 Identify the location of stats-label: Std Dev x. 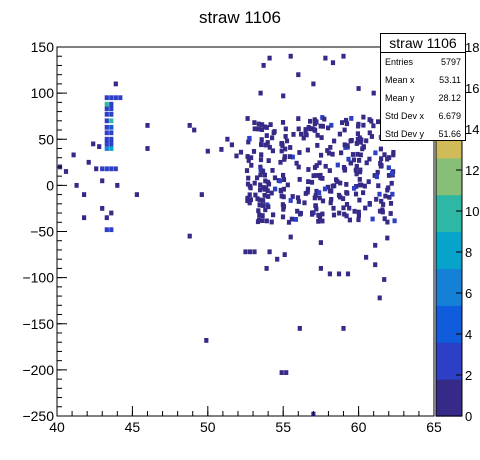
(405, 116).